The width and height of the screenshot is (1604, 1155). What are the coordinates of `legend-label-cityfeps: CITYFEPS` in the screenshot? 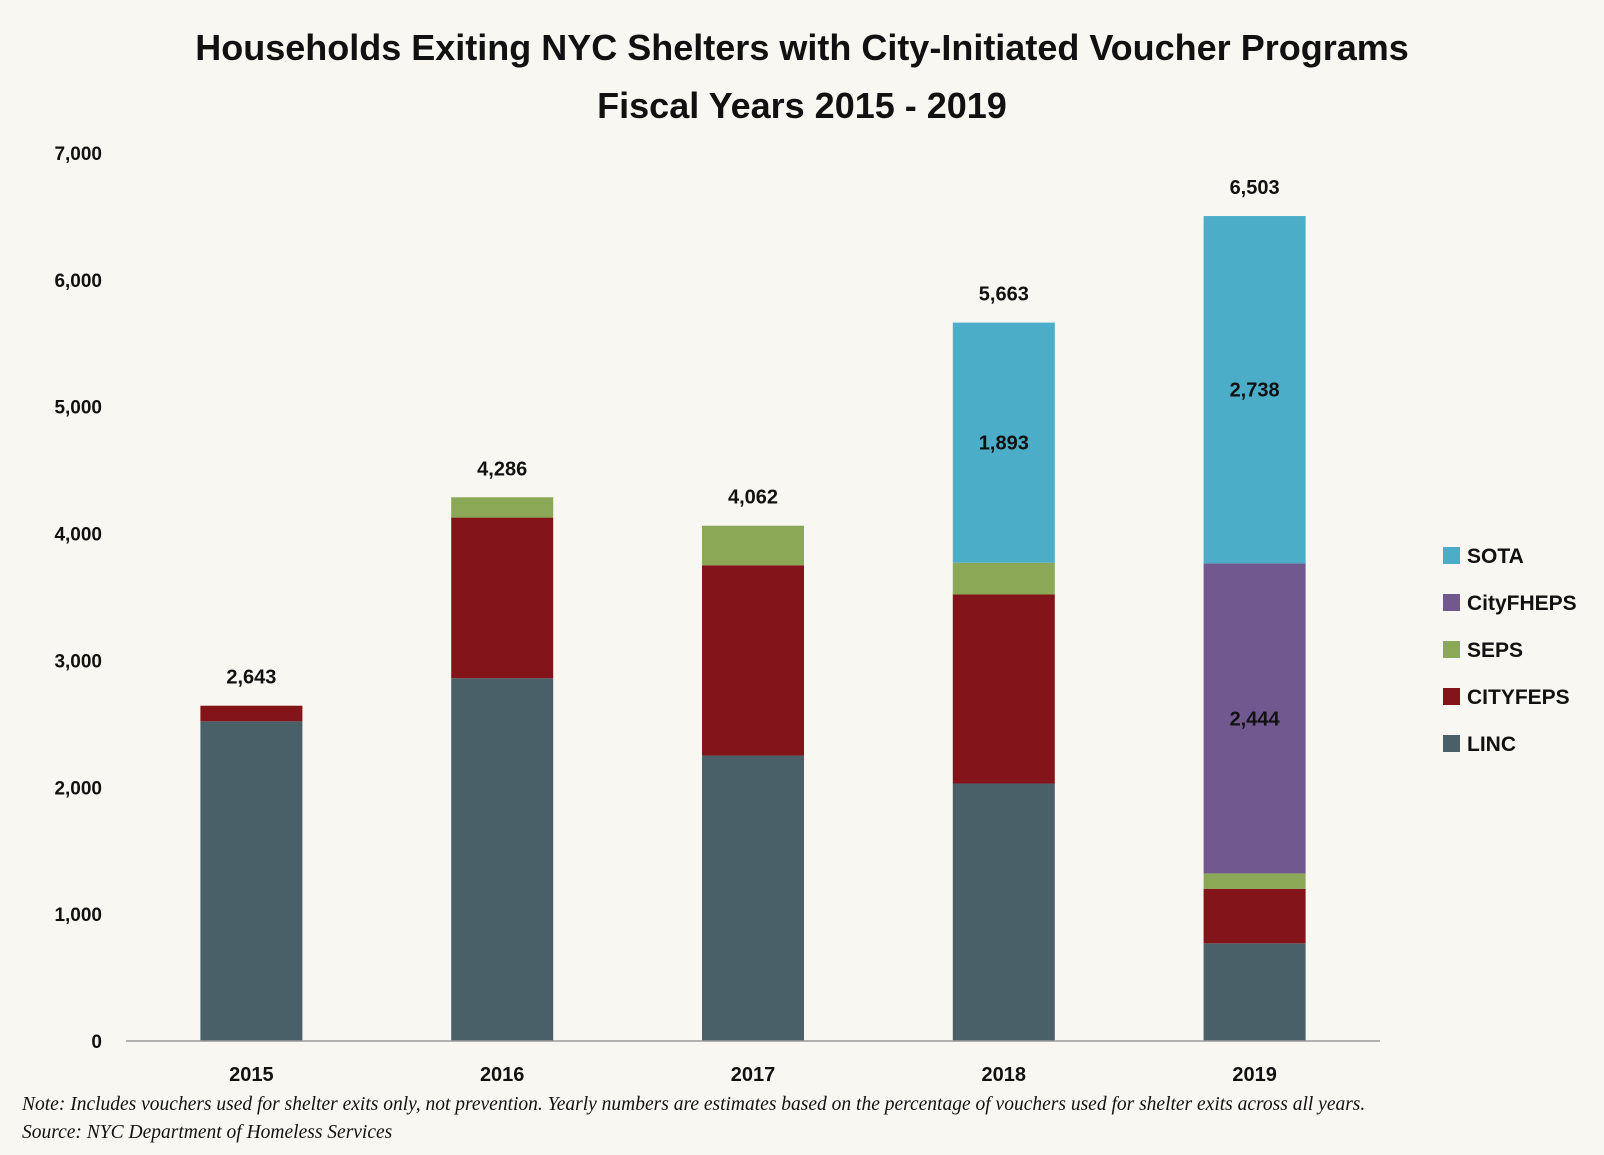 It's located at (1518, 697).